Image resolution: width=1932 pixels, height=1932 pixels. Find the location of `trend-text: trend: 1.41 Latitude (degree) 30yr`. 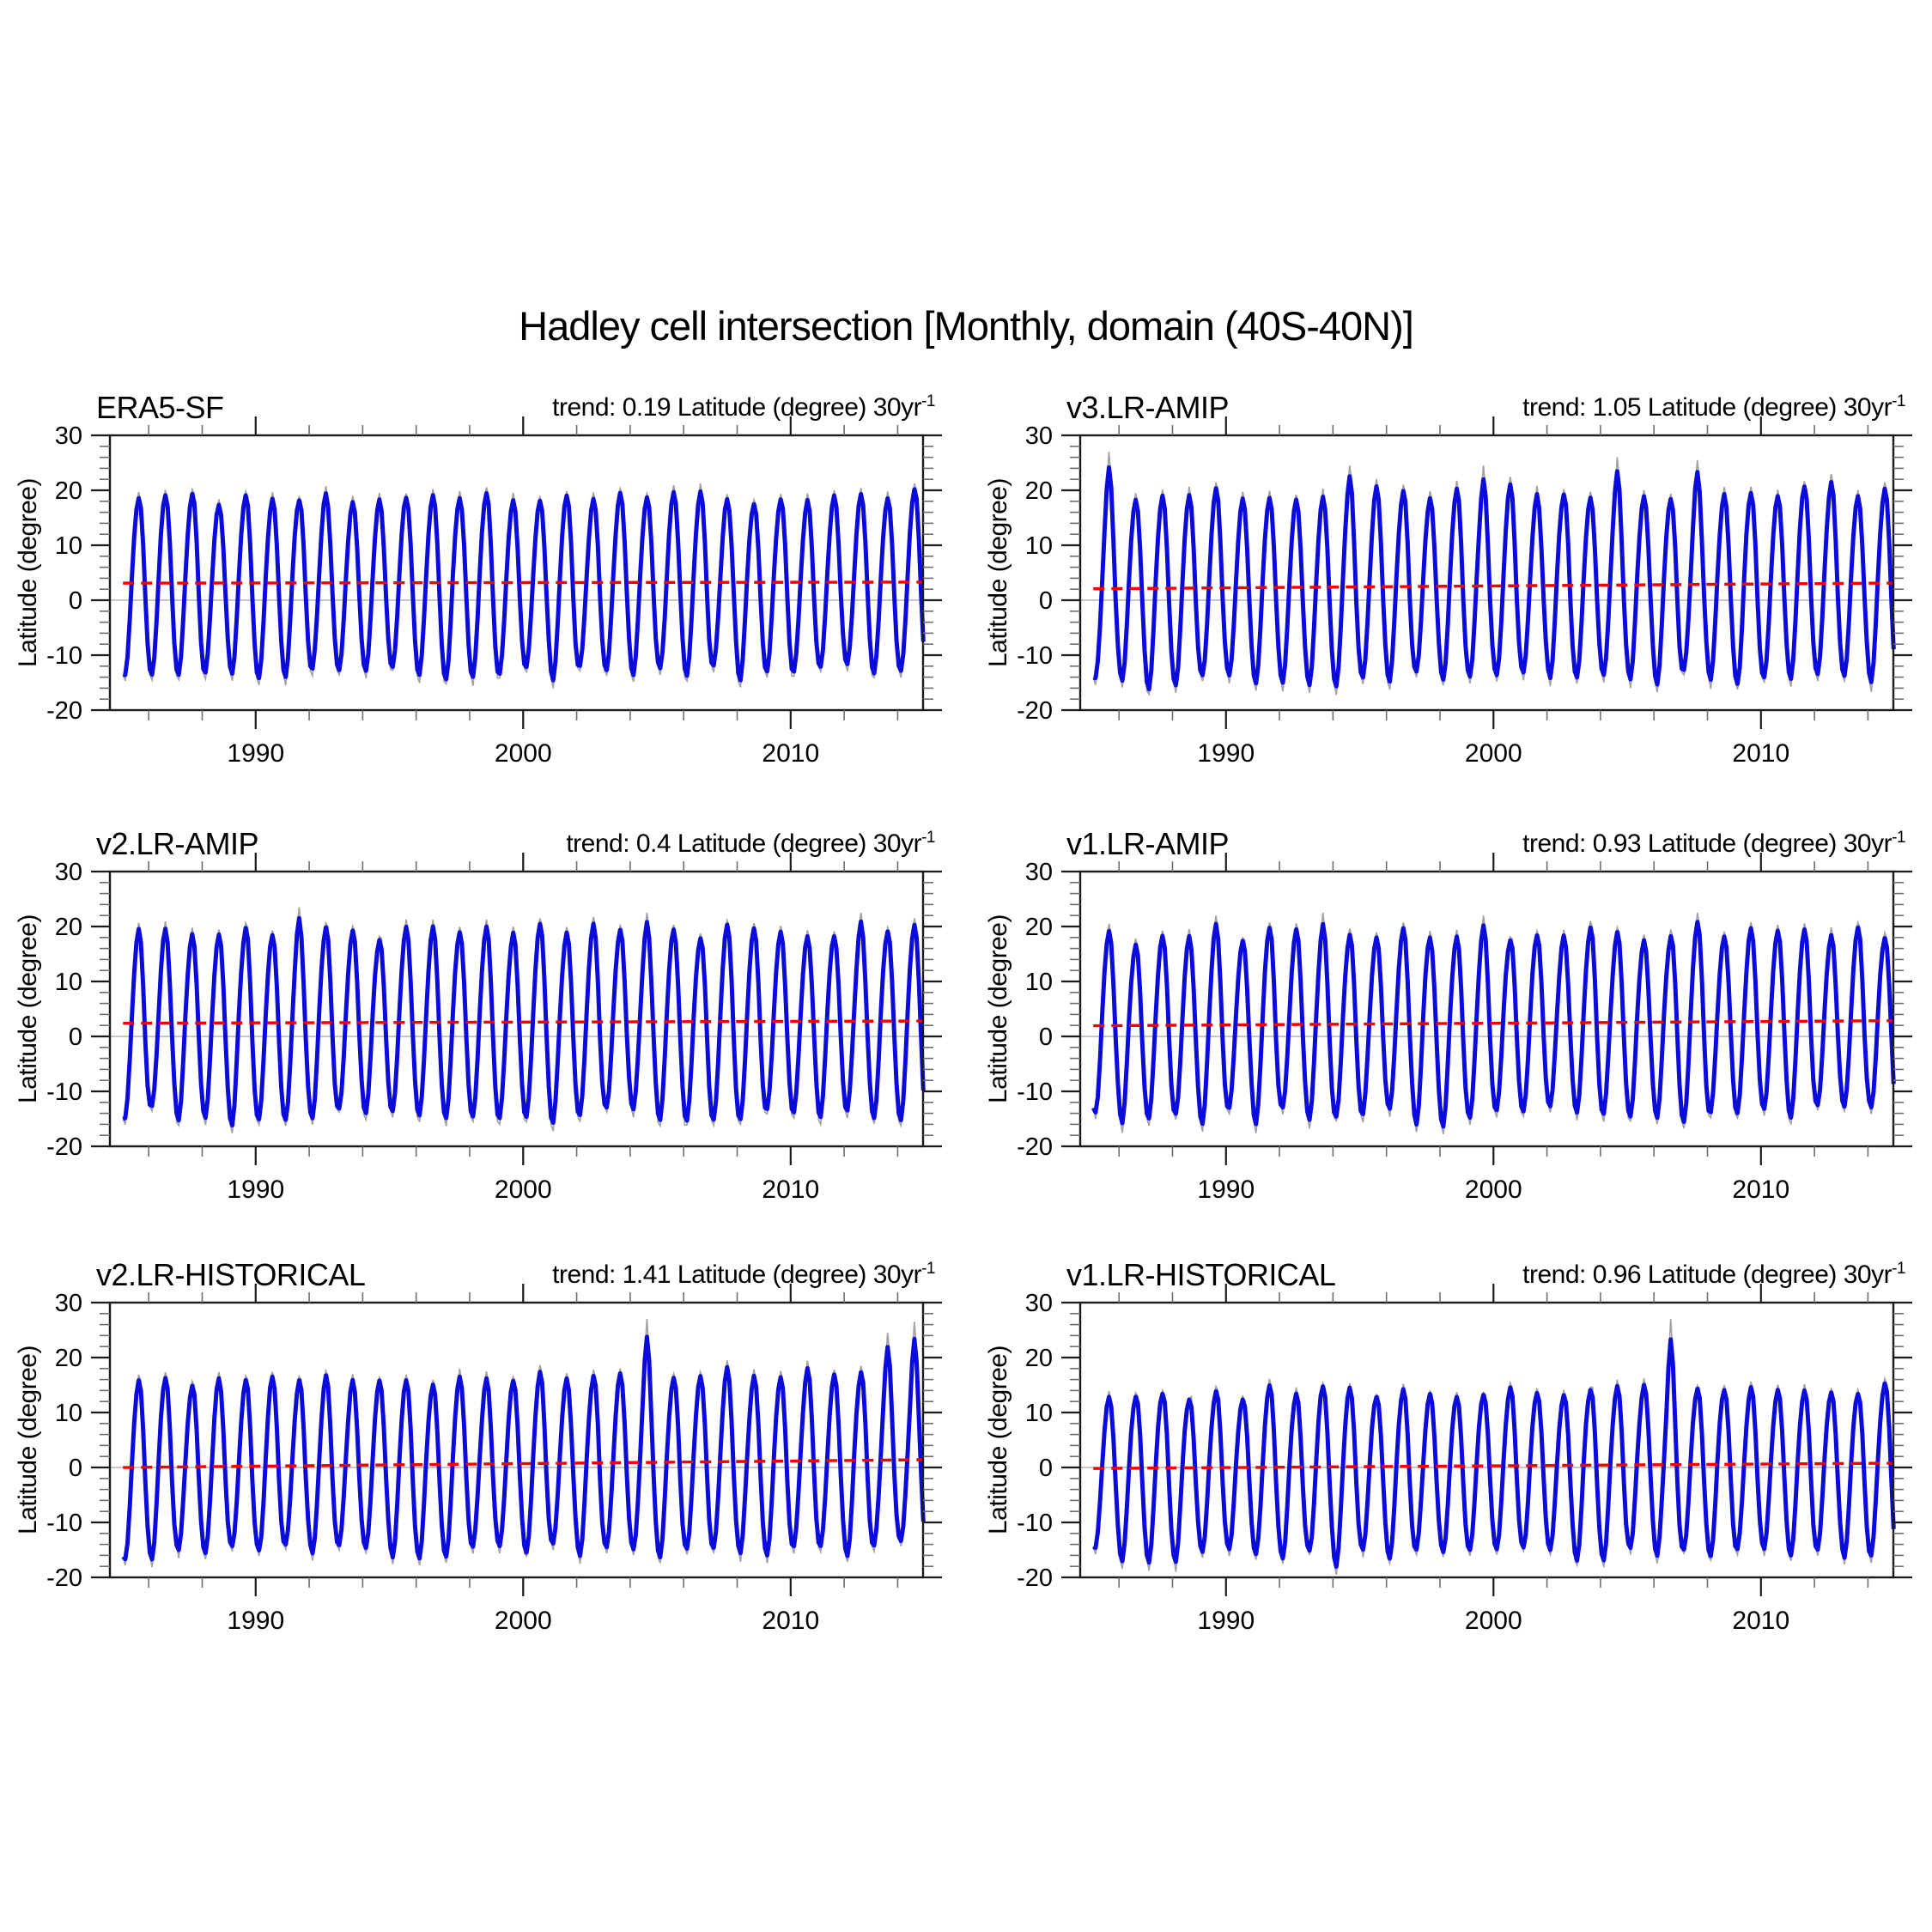

trend-text: trend: 1.41 Latitude (degree) 30yr is located at coordinates (737, 1275).